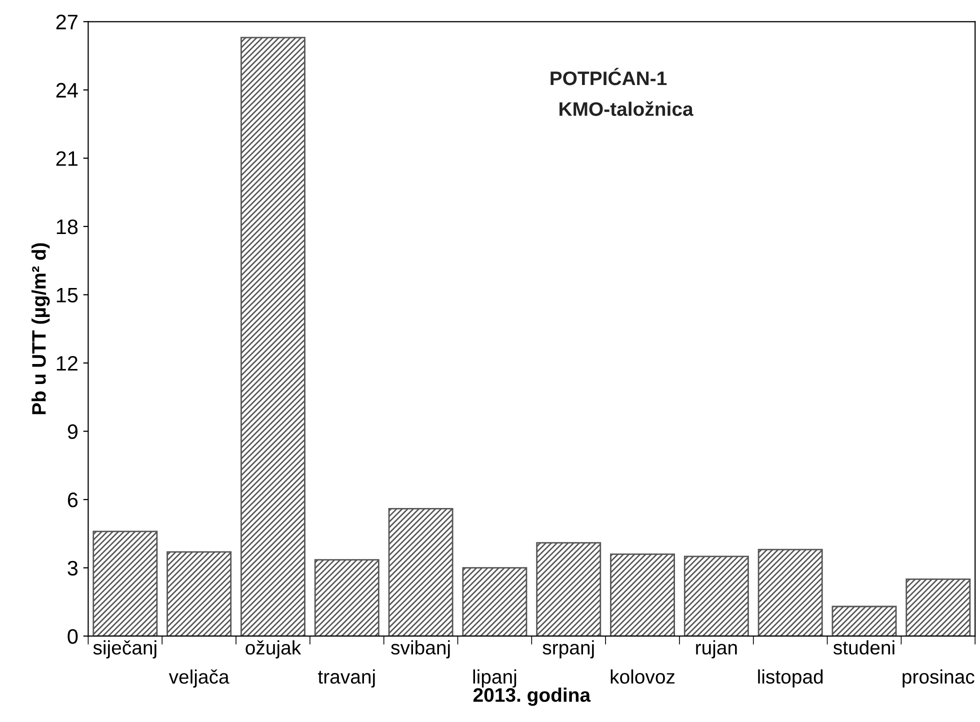 The image size is (980, 722). What do you see at coordinates (532, 697) in the screenshot?
I see `x-axis-title: 2013. godina` at bounding box center [532, 697].